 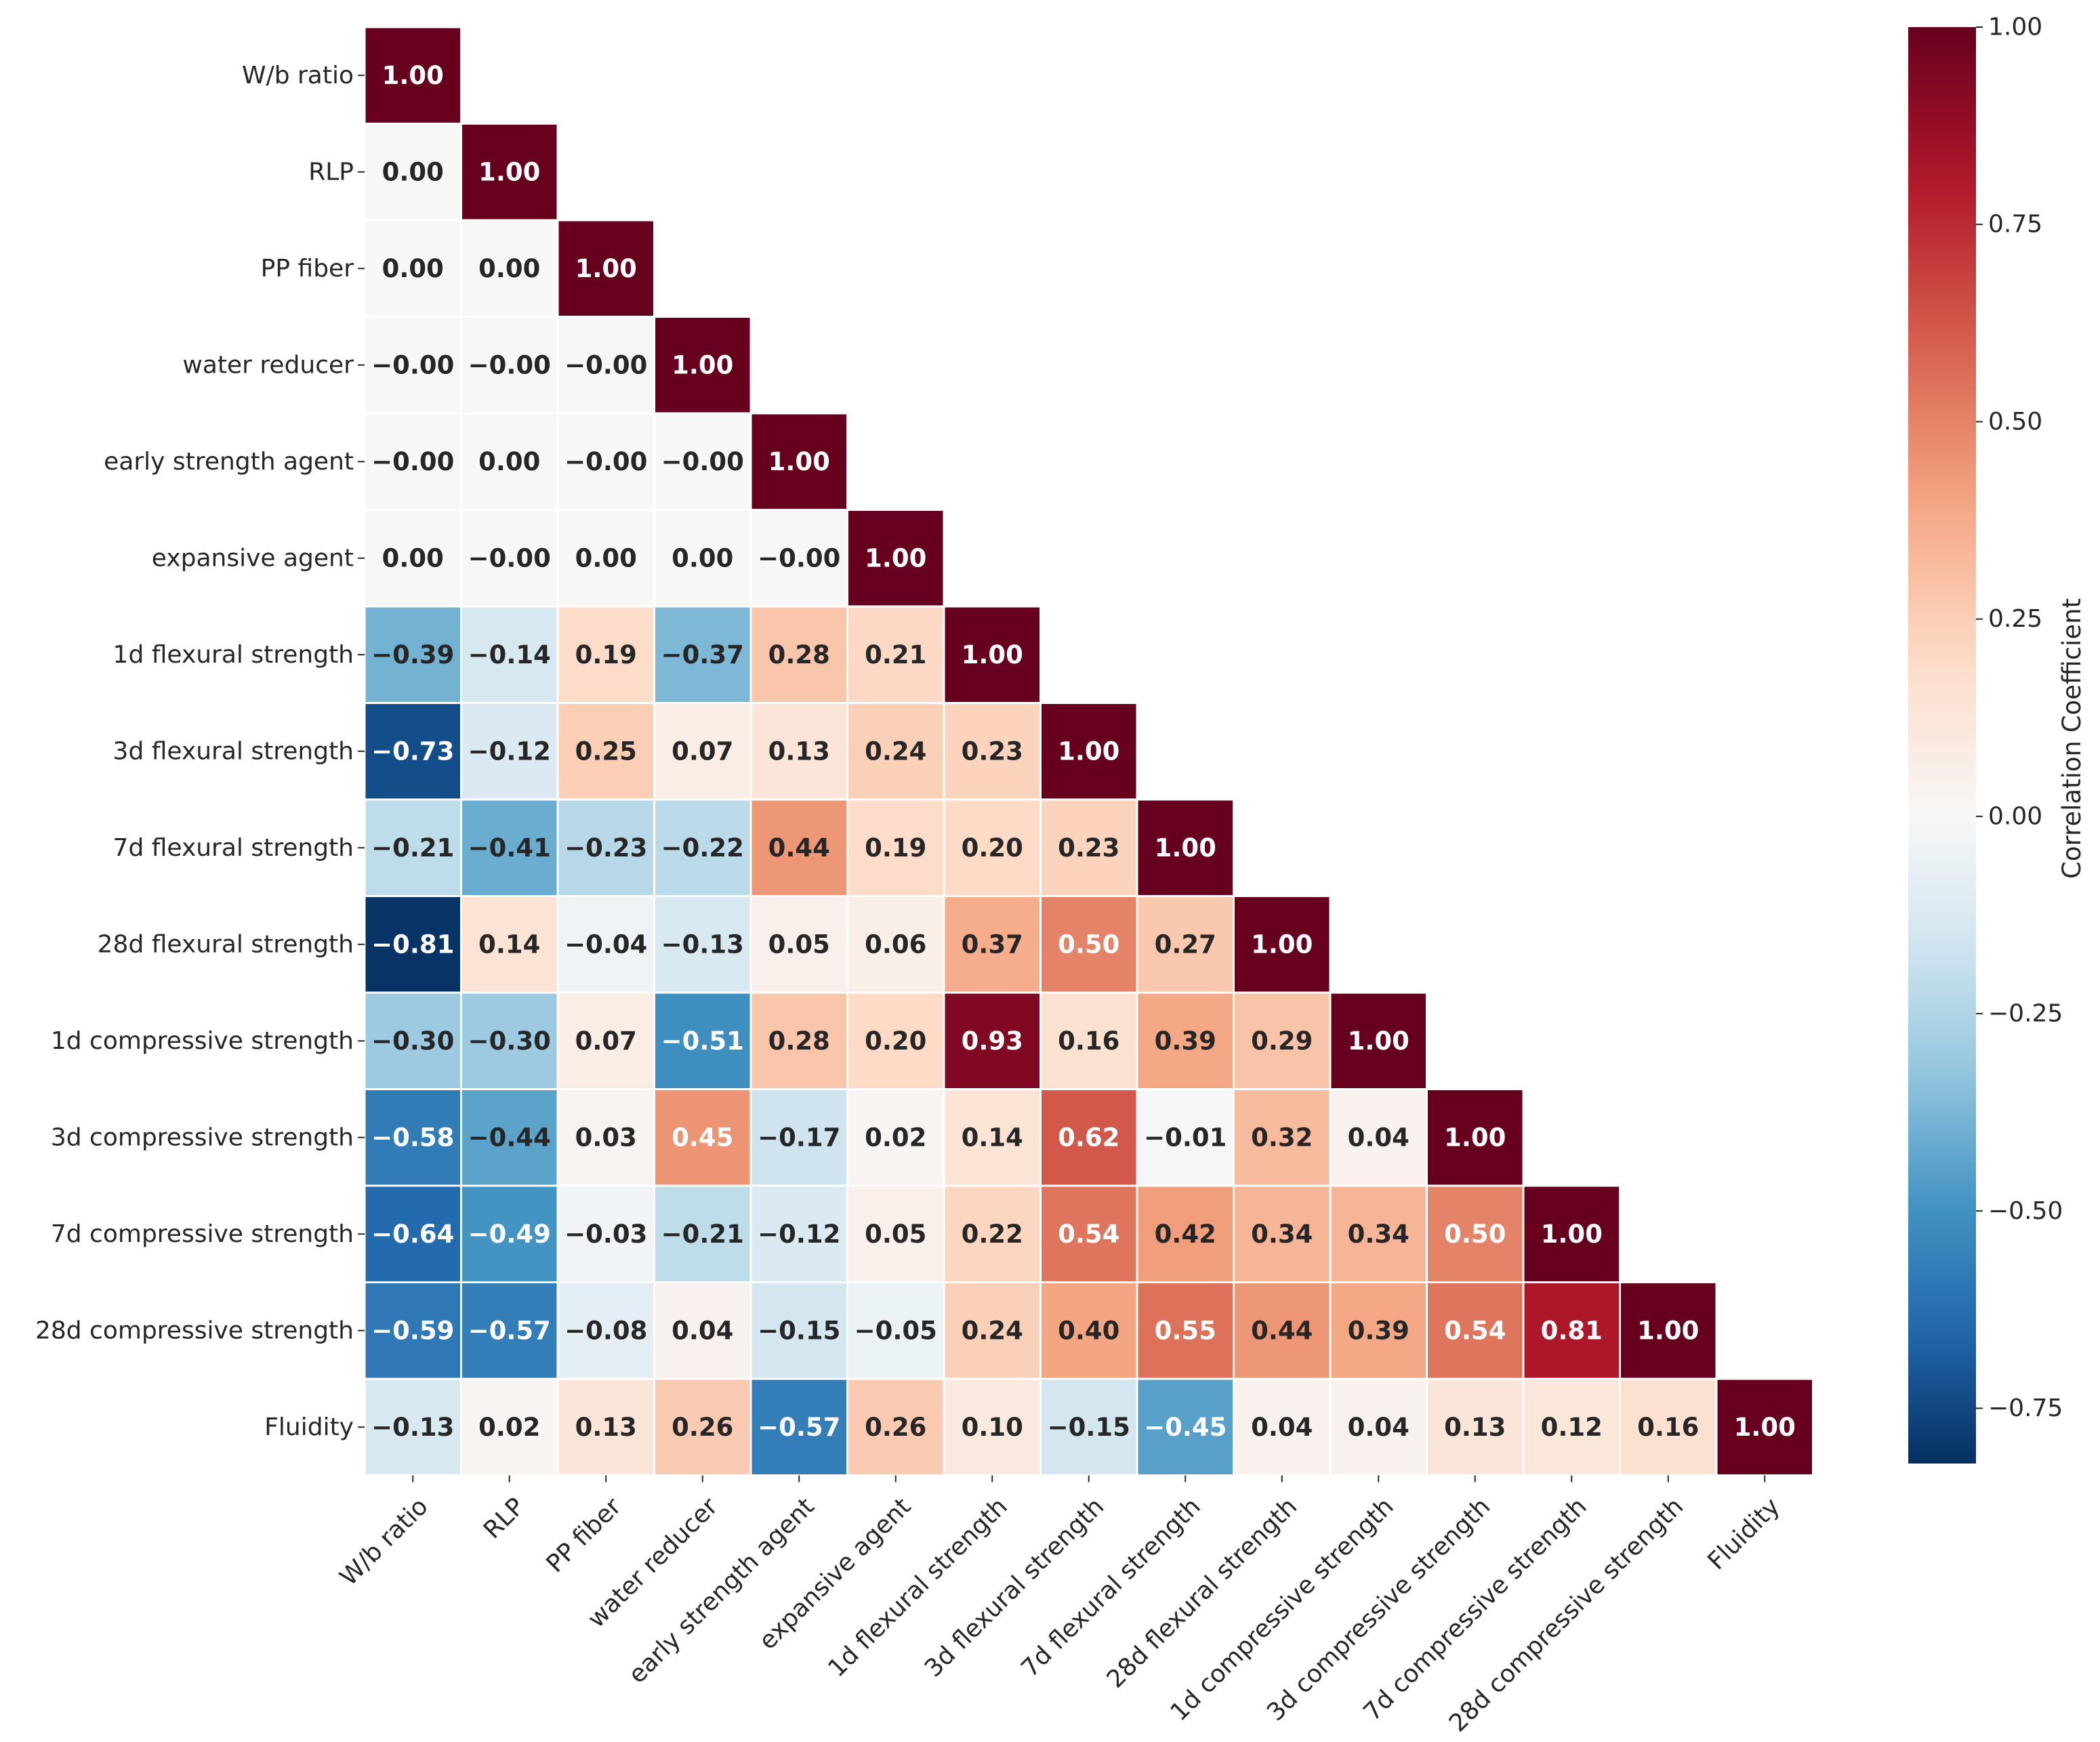 I want to click on cell-value-label: −0.37, so click(x=702, y=654).